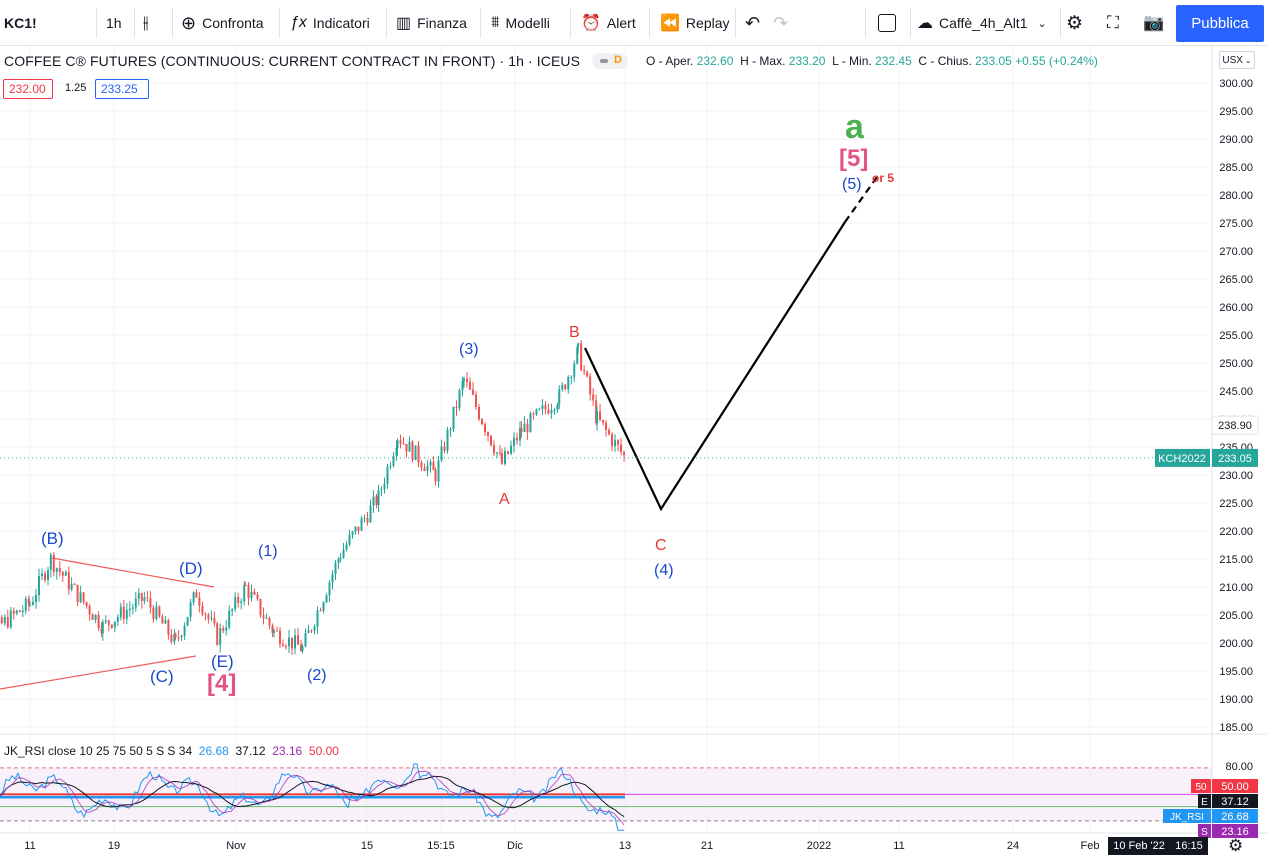 The image size is (1267, 865). I want to click on screenshot-button: 📷, so click(1153, 23).